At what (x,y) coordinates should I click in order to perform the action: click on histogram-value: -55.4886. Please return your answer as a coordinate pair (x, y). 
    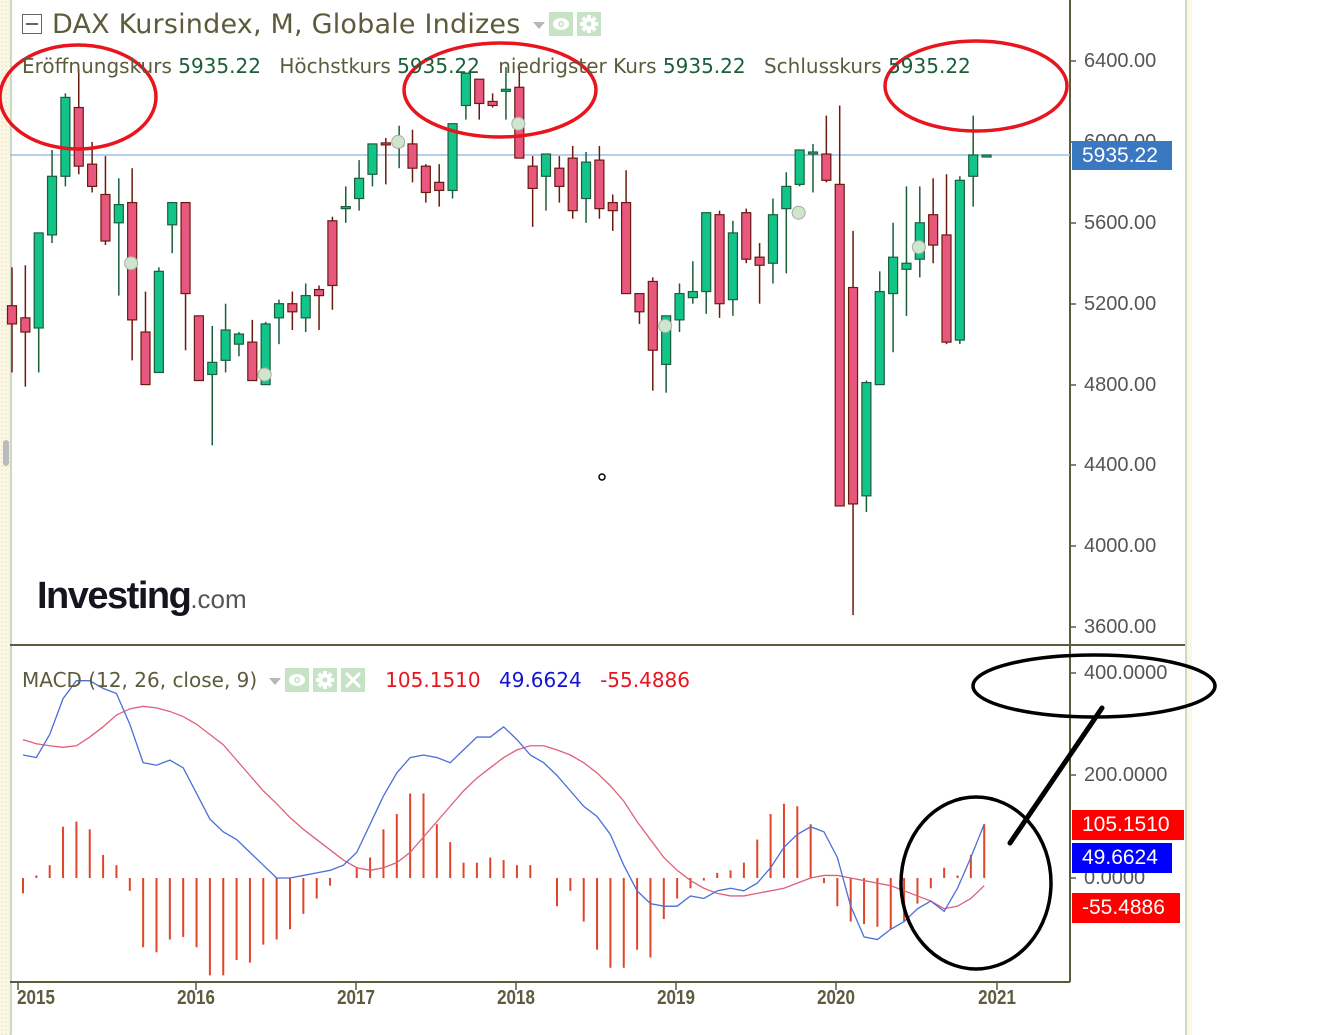
    Looking at the image, I should click on (645, 680).